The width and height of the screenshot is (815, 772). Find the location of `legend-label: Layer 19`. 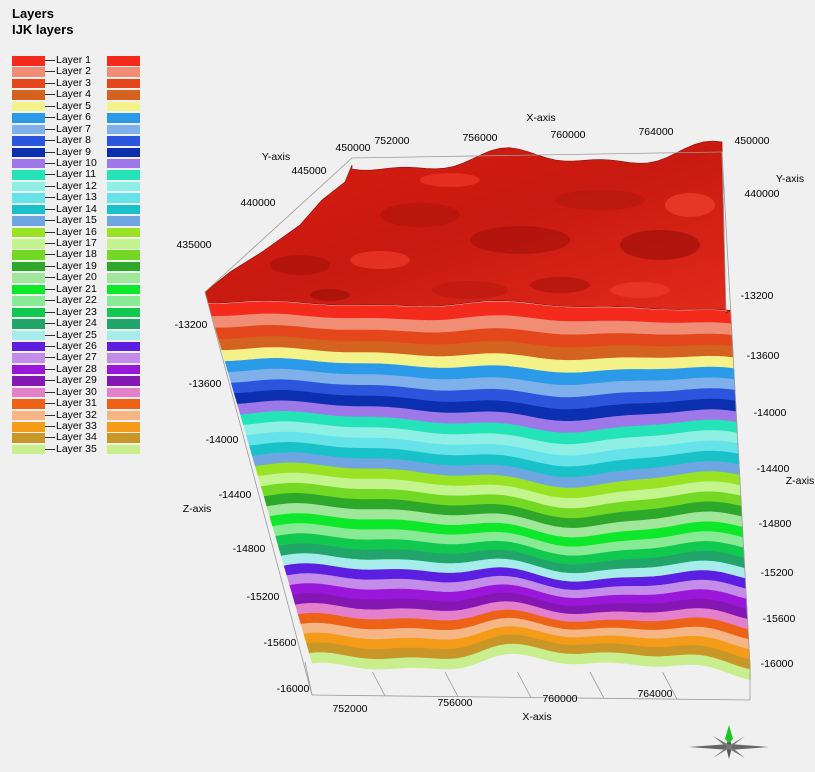

legend-label: Layer 19 is located at coordinates (76, 265).